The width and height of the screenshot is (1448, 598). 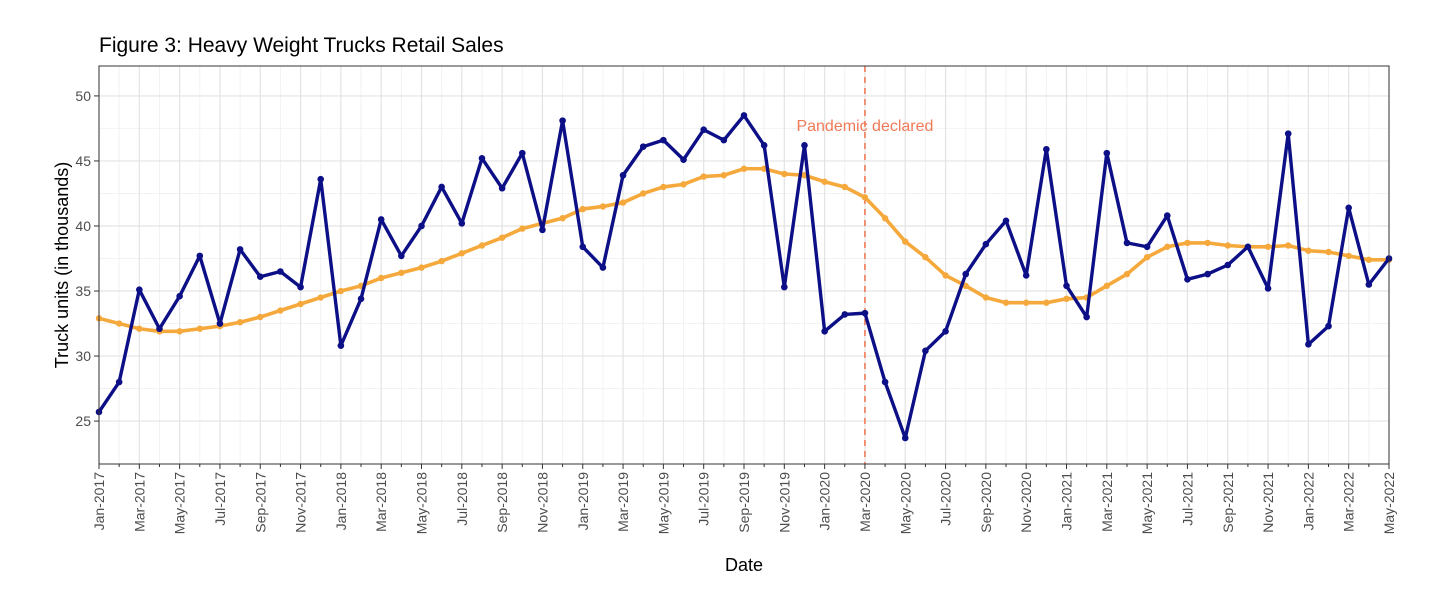 I want to click on x-tick-label: Mar-2018, so click(x=381, y=502).